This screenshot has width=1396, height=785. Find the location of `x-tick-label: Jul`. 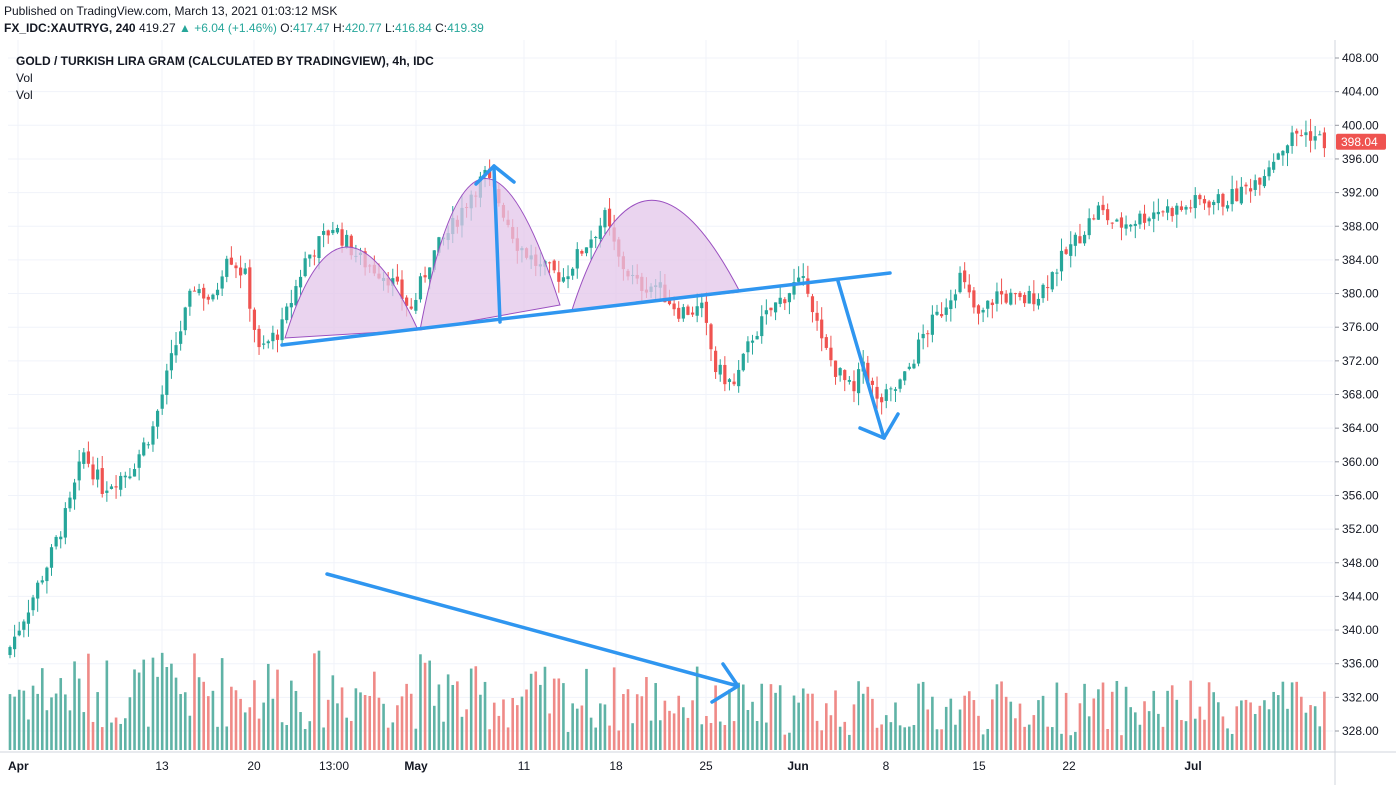

x-tick-label: Jul is located at coordinates (1192, 766).